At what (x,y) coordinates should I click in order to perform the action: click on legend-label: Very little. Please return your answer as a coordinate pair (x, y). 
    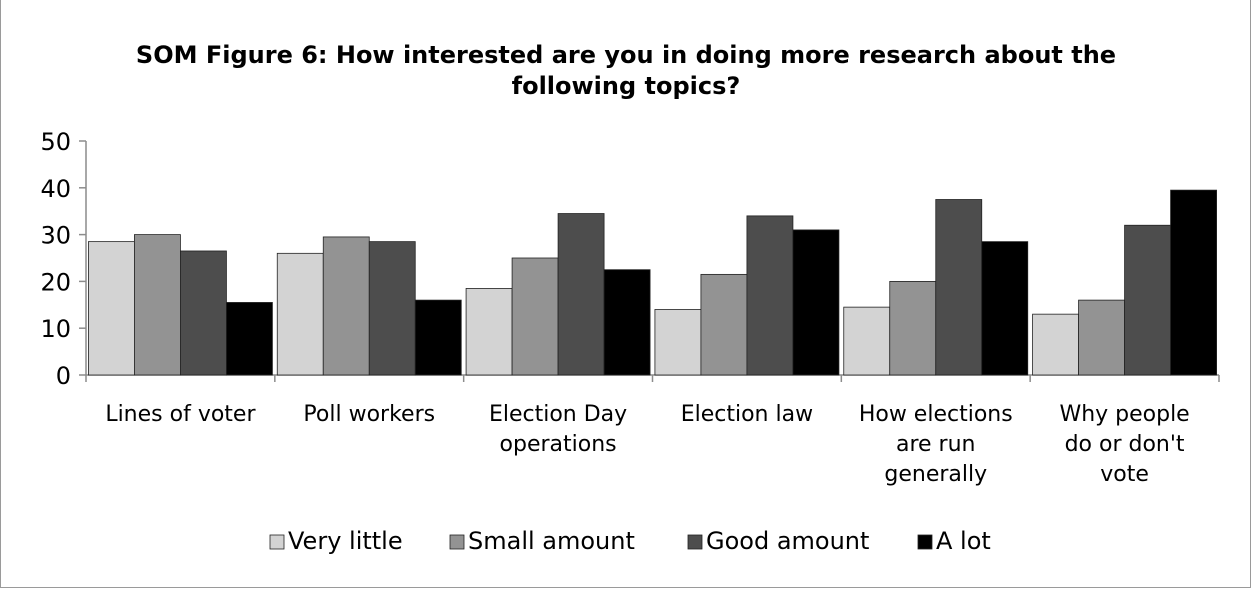
    Looking at the image, I should click on (345, 541).